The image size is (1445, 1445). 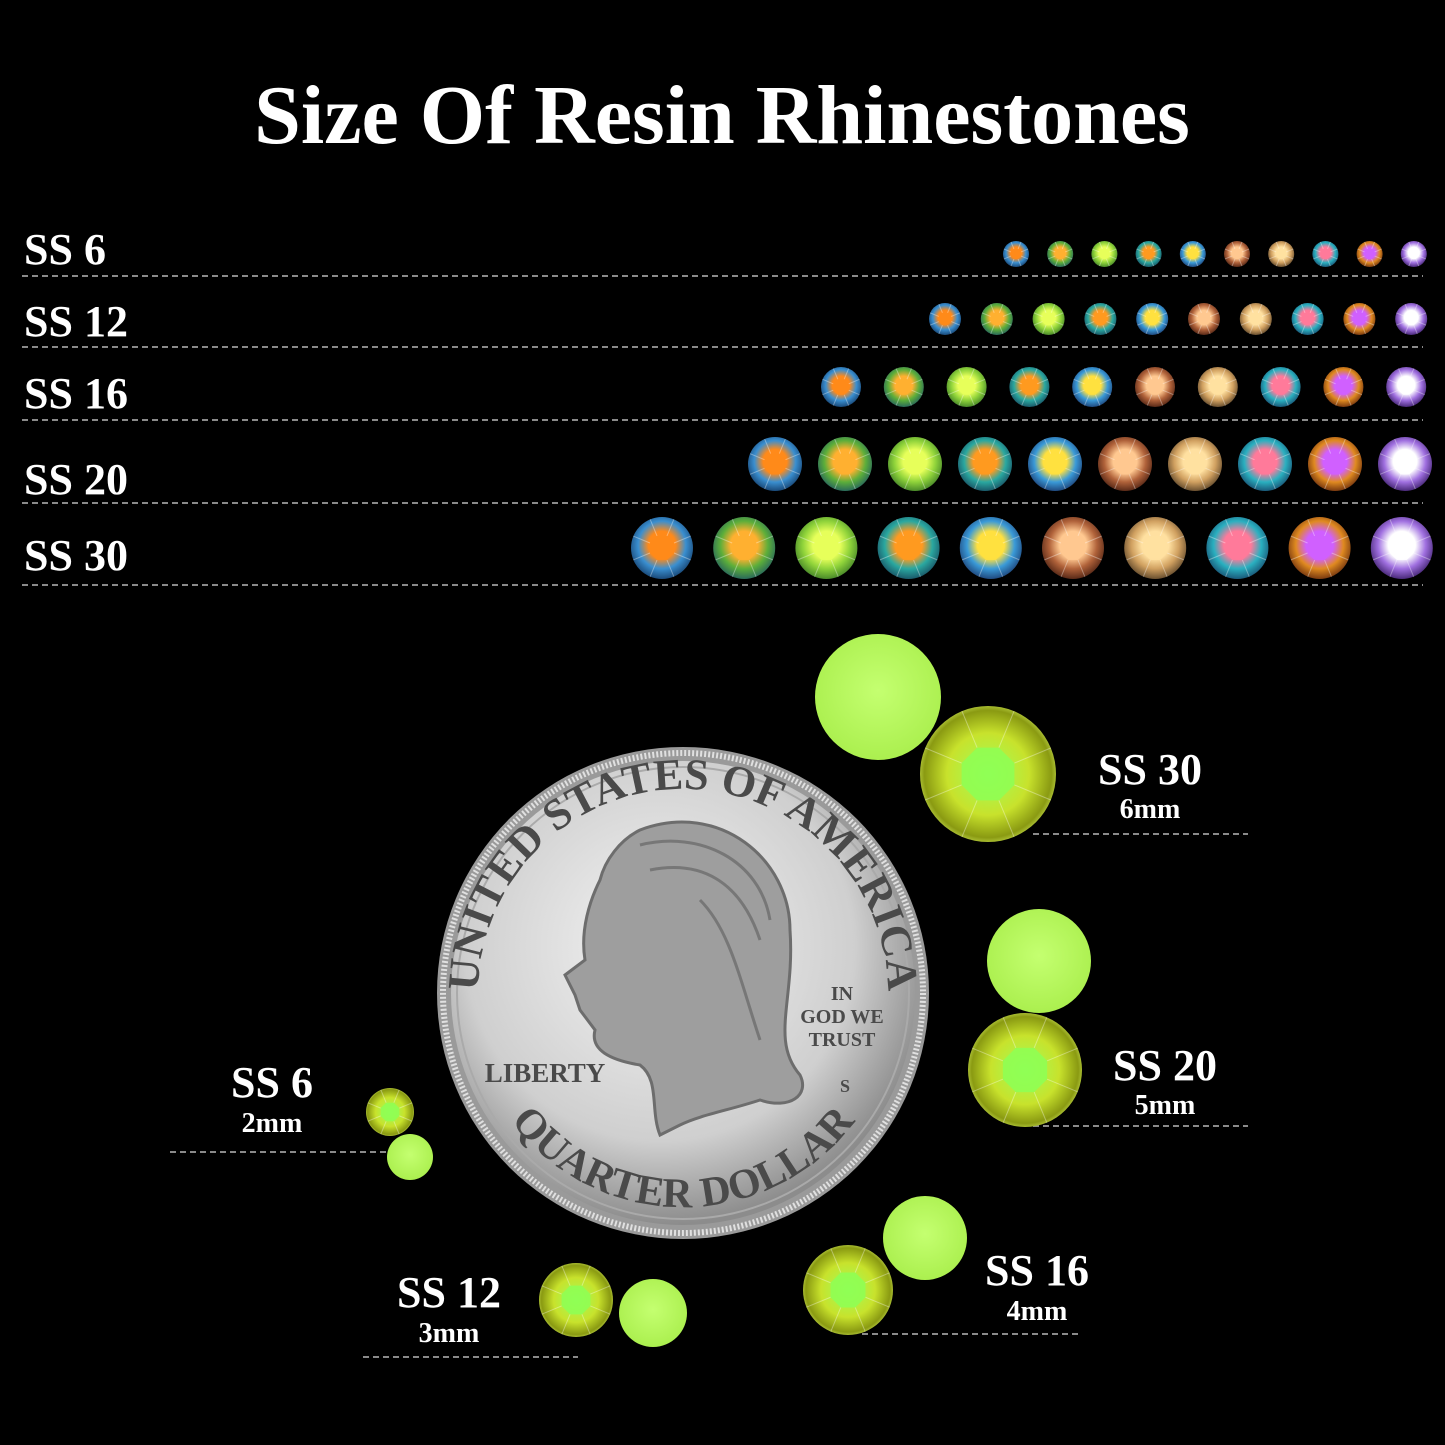 What do you see at coordinates (1039, 961) in the screenshot?
I see `green-stone-back` at bounding box center [1039, 961].